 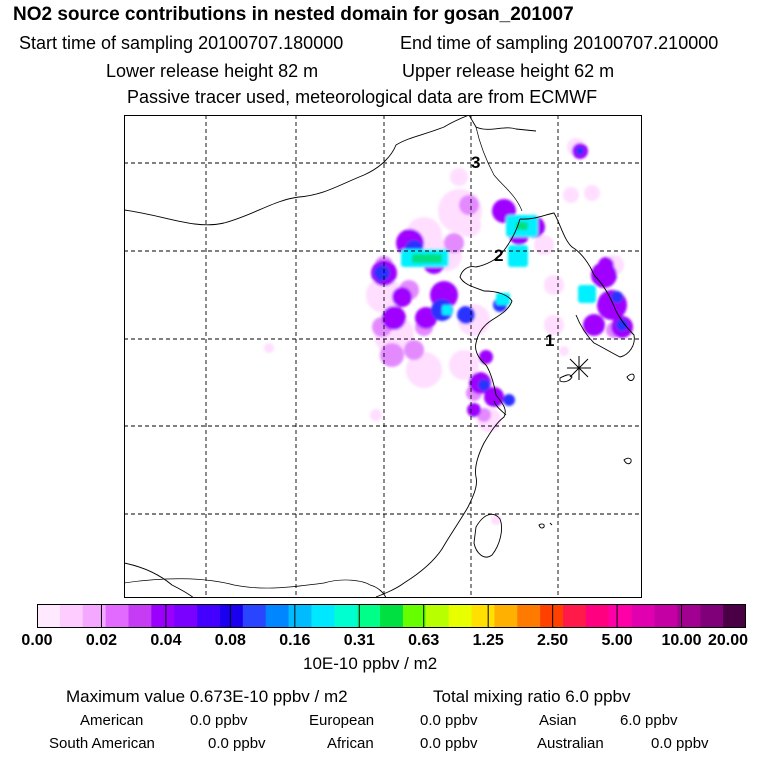 What do you see at coordinates (230, 640) in the screenshot?
I see `colorbar-tick-label: 0.08` at bounding box center [230, 640].